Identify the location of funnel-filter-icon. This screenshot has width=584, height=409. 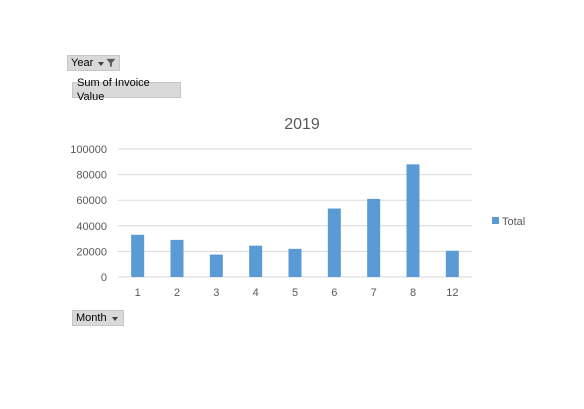
(111, 63).